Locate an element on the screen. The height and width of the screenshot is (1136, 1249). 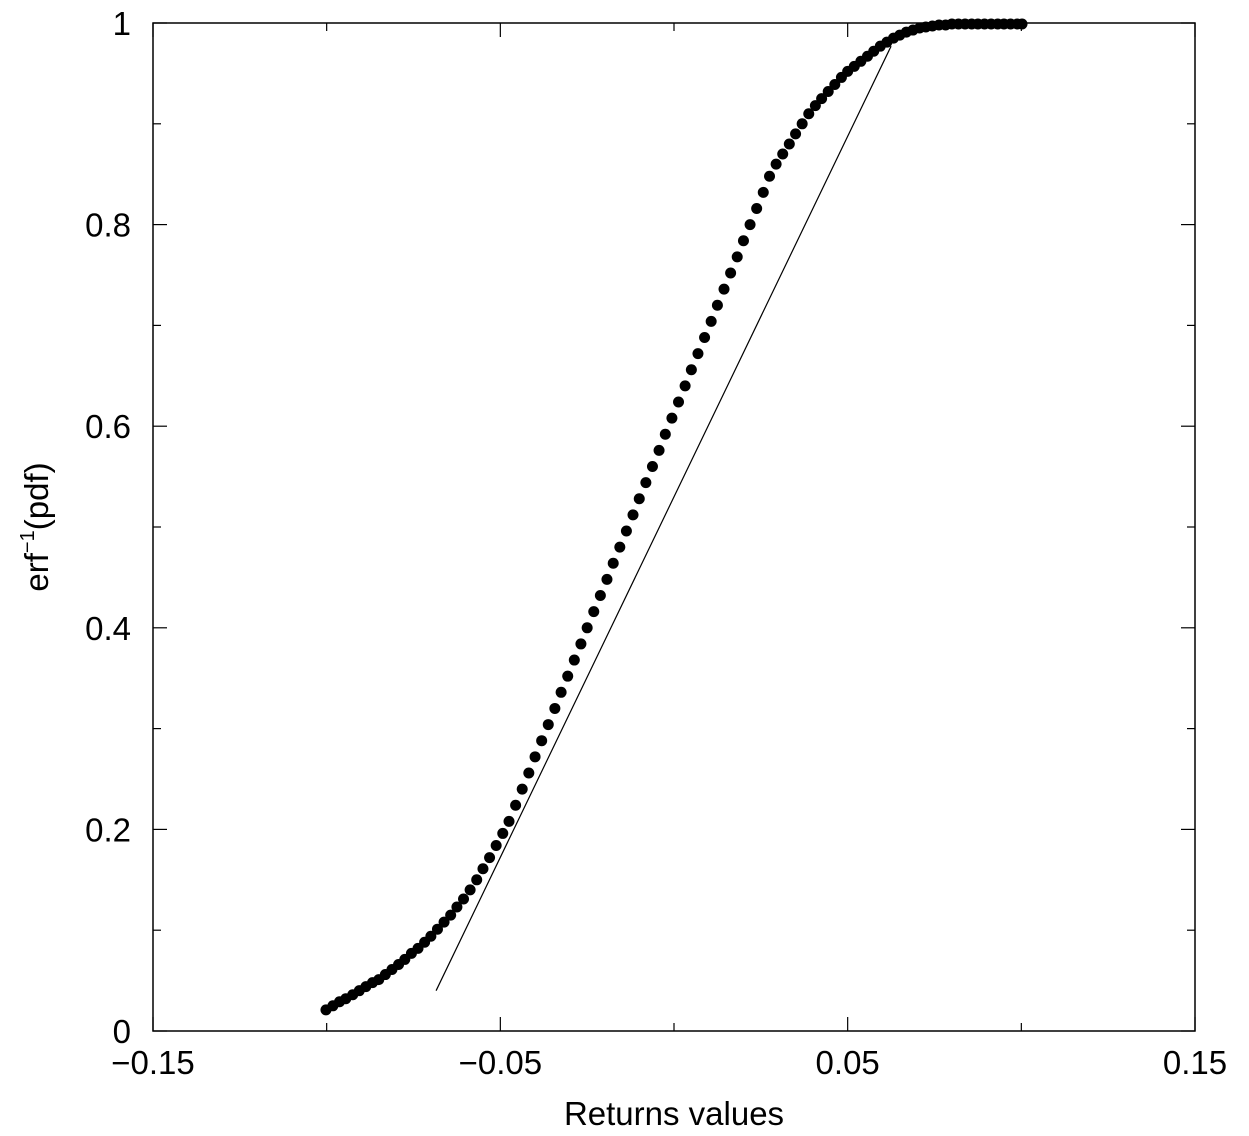
y-tick-label: 0.6 is located at coordinates (108, 426).